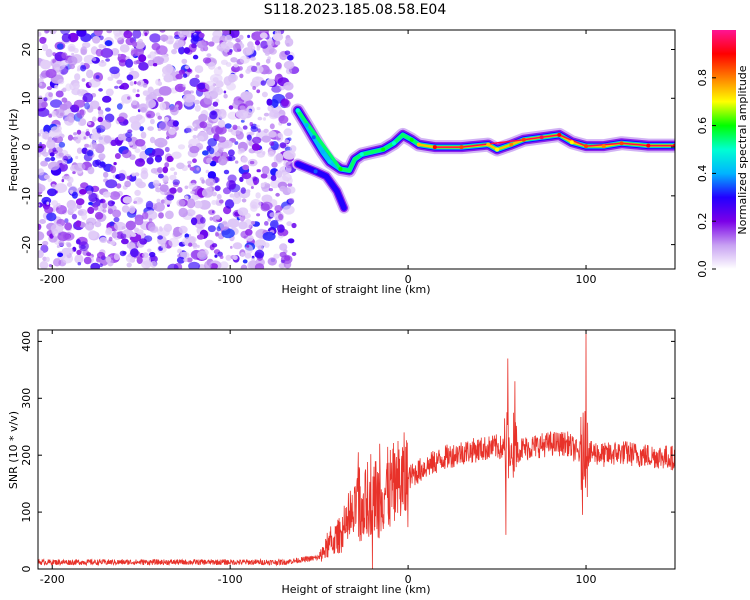  What do you see at coordinates (702, 126) in the screenshot?
I see `colorbar-tick-label: 0.6` at bounding box center [702, 126].